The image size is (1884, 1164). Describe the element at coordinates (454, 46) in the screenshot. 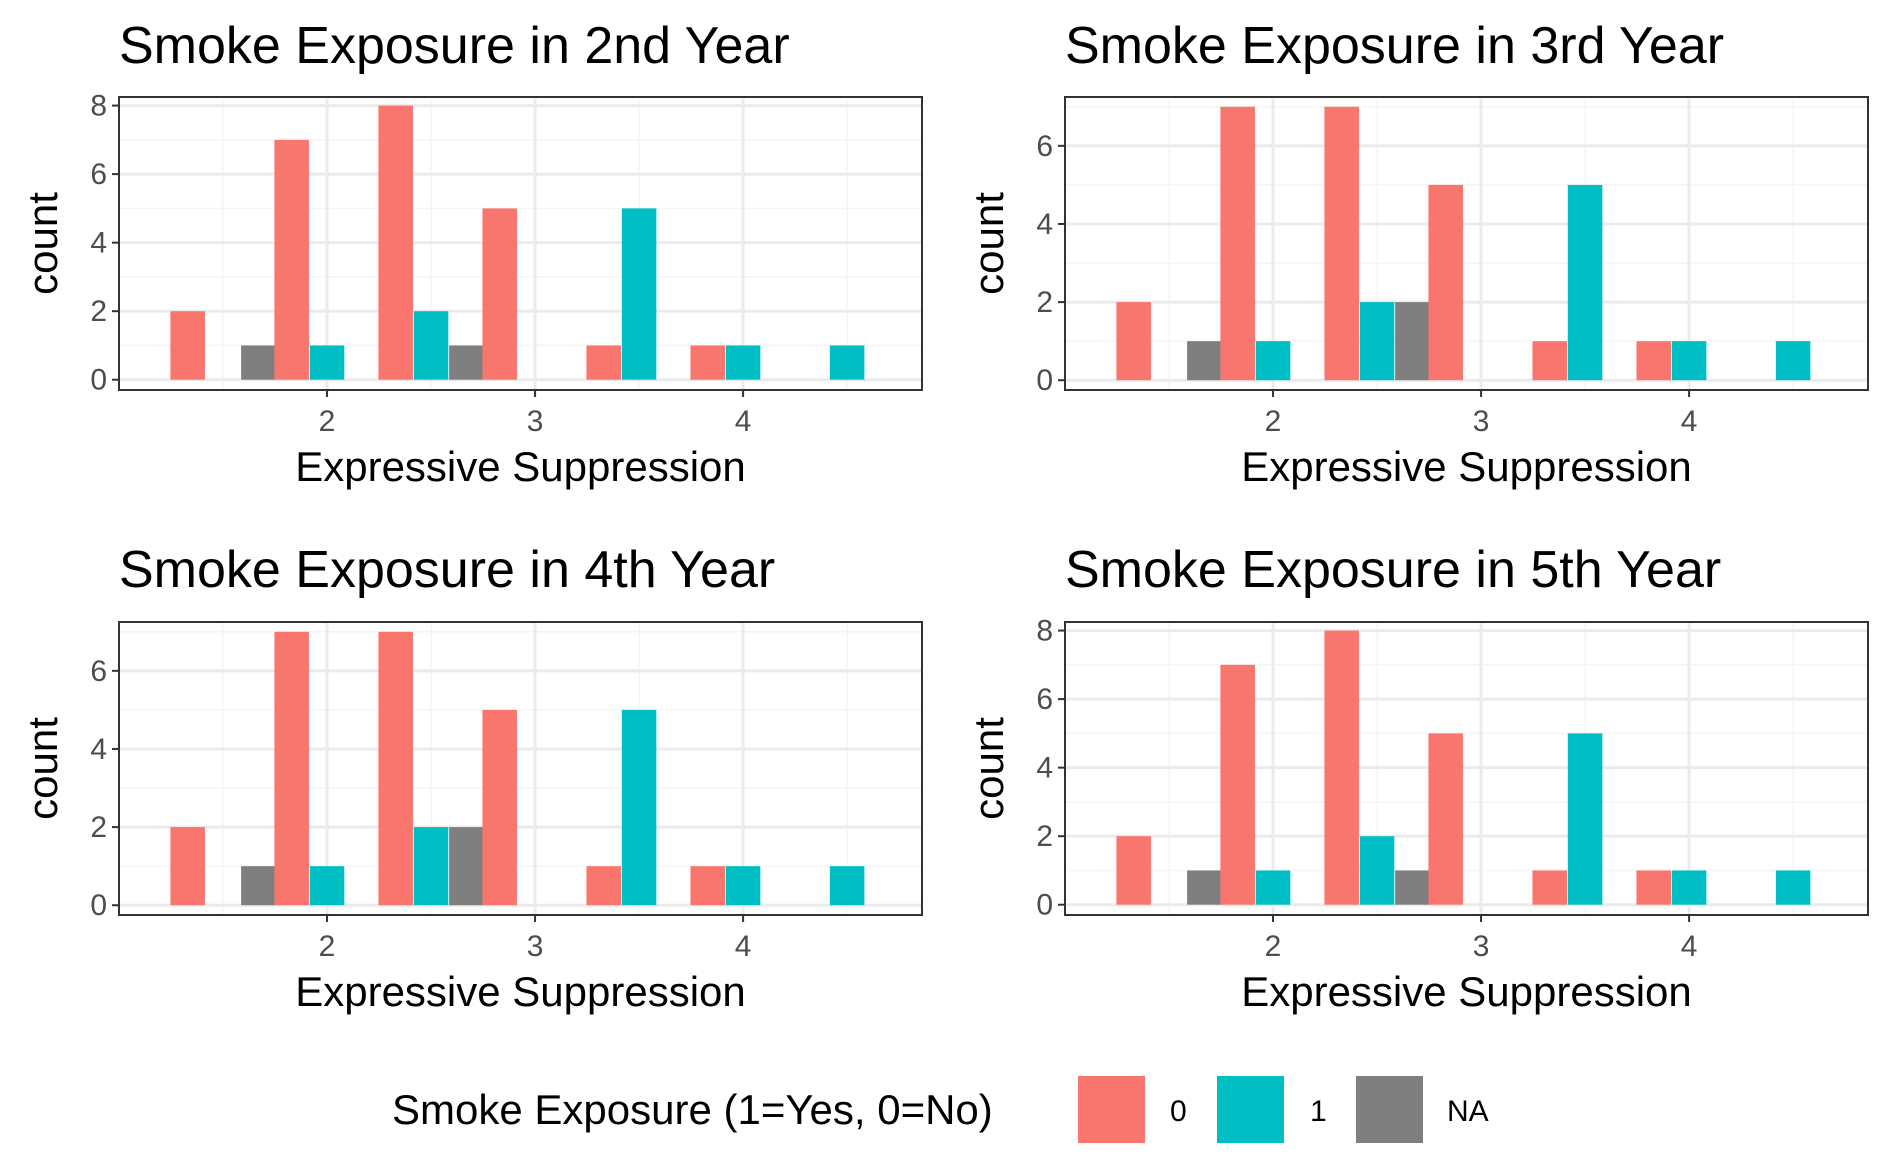

I see `panel-title: Smoke Exposure in 2nd Year` at that location.